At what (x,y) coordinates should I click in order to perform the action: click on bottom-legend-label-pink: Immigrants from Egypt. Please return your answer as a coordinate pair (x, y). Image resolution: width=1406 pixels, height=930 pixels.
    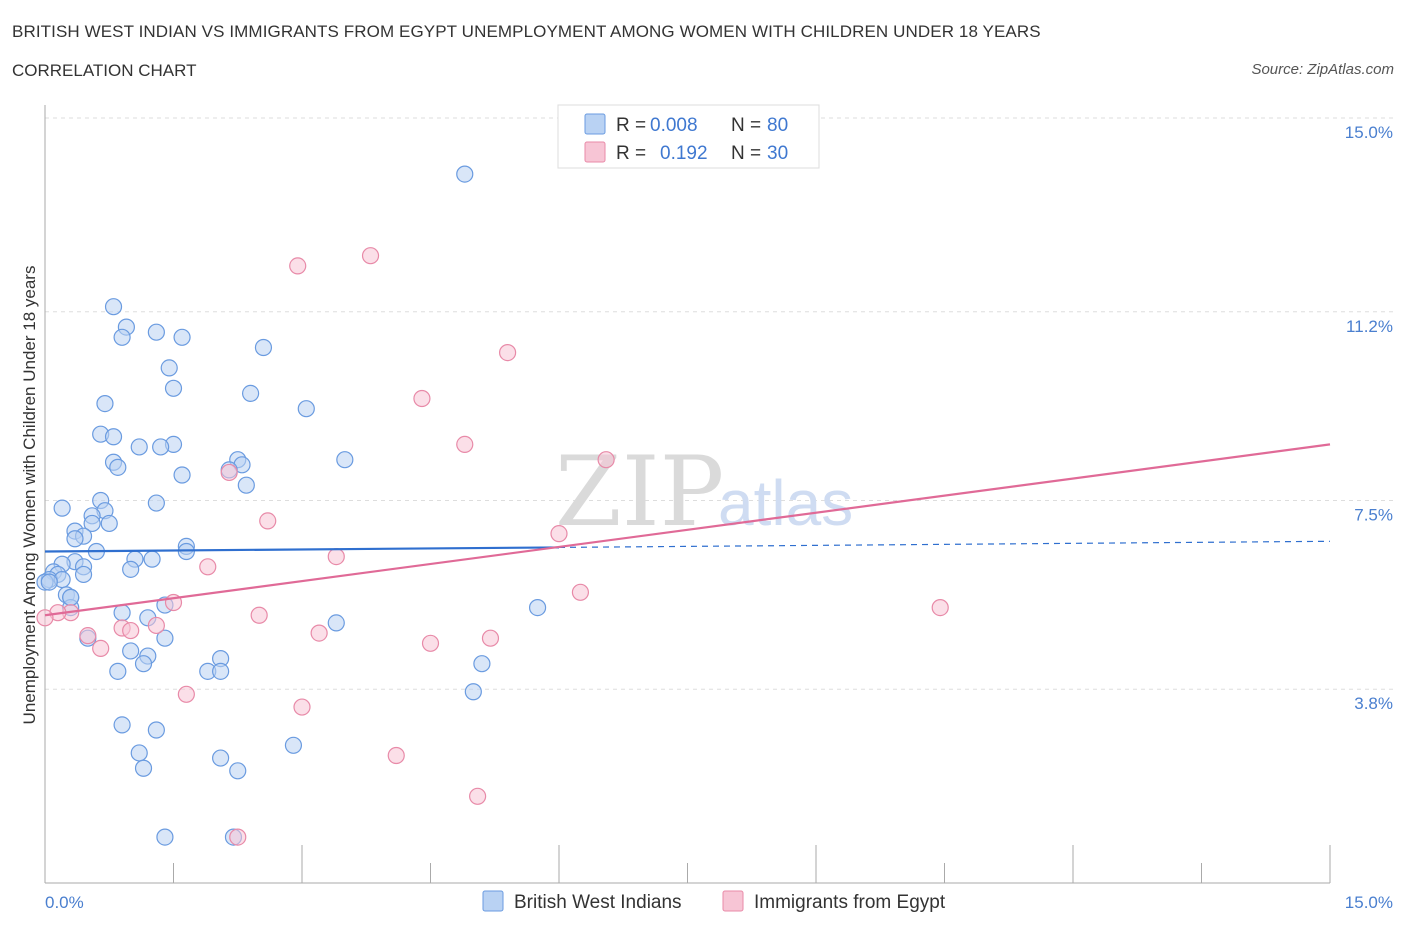
    Looking at the image, I should click on (850, 902).